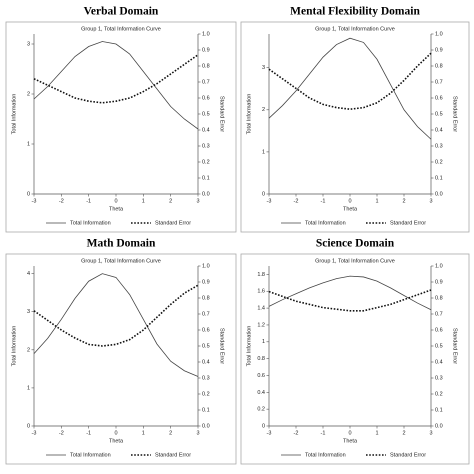 Image resolution: width=474 pixels, height=474 pixels. I want to click on chart-title: Verbal Domain, so click(121, 12).